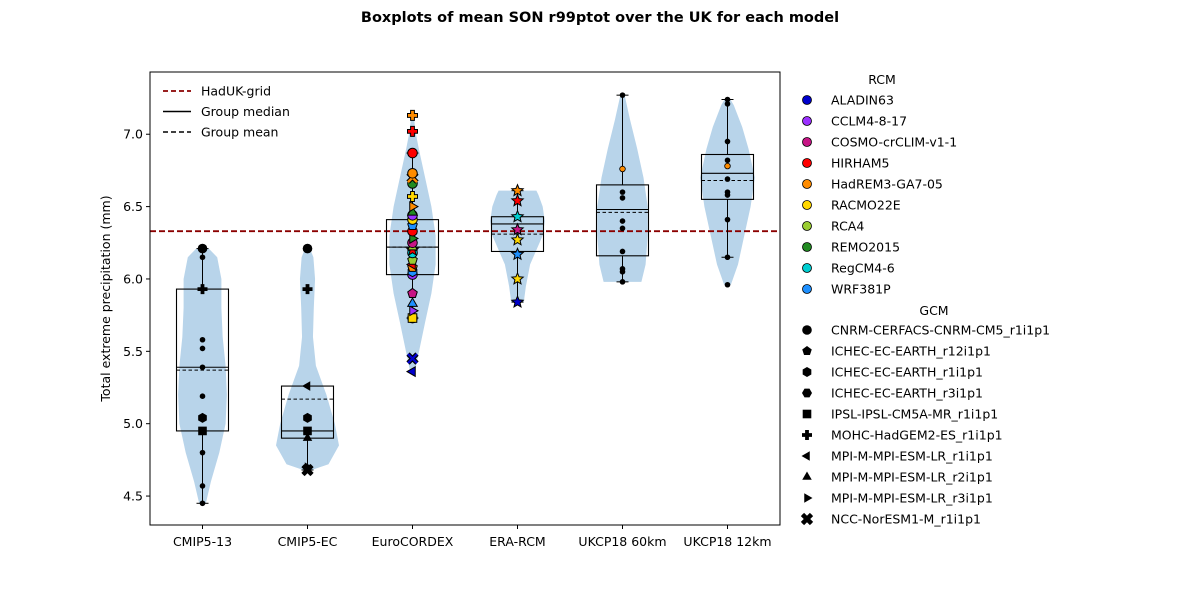 This screenshot has height=600, width=1200. I want to click on x-tick-label-2: EuroCORDEX, so click(413, 541).